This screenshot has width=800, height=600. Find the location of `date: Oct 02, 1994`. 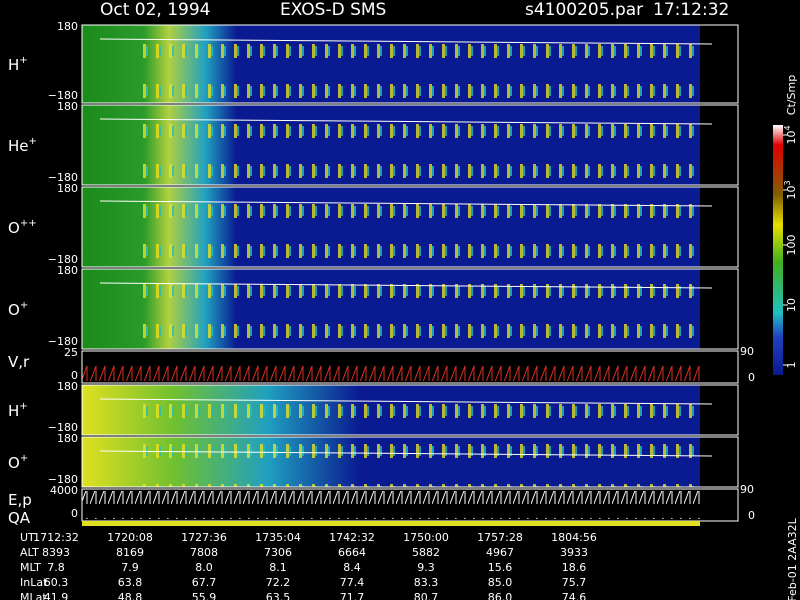

date: Oct 02, 1994 is located at coordinates (155, 10).